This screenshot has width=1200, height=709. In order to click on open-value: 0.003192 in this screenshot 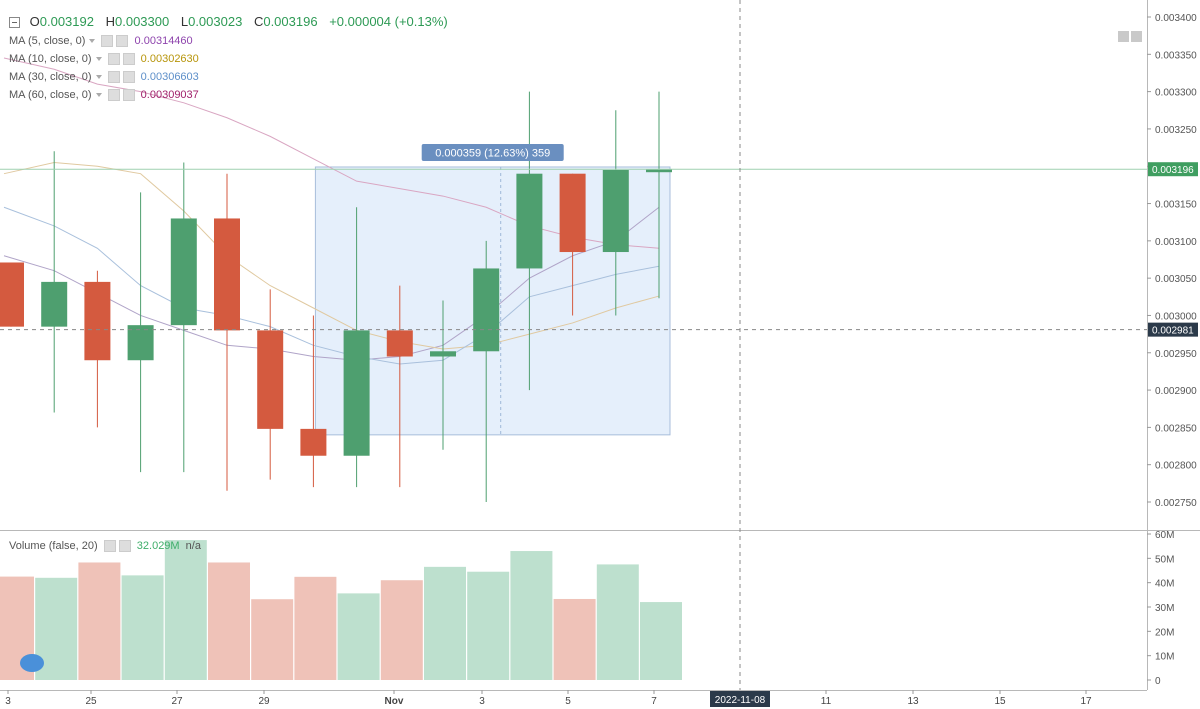, I will do `click(66, 21)`.